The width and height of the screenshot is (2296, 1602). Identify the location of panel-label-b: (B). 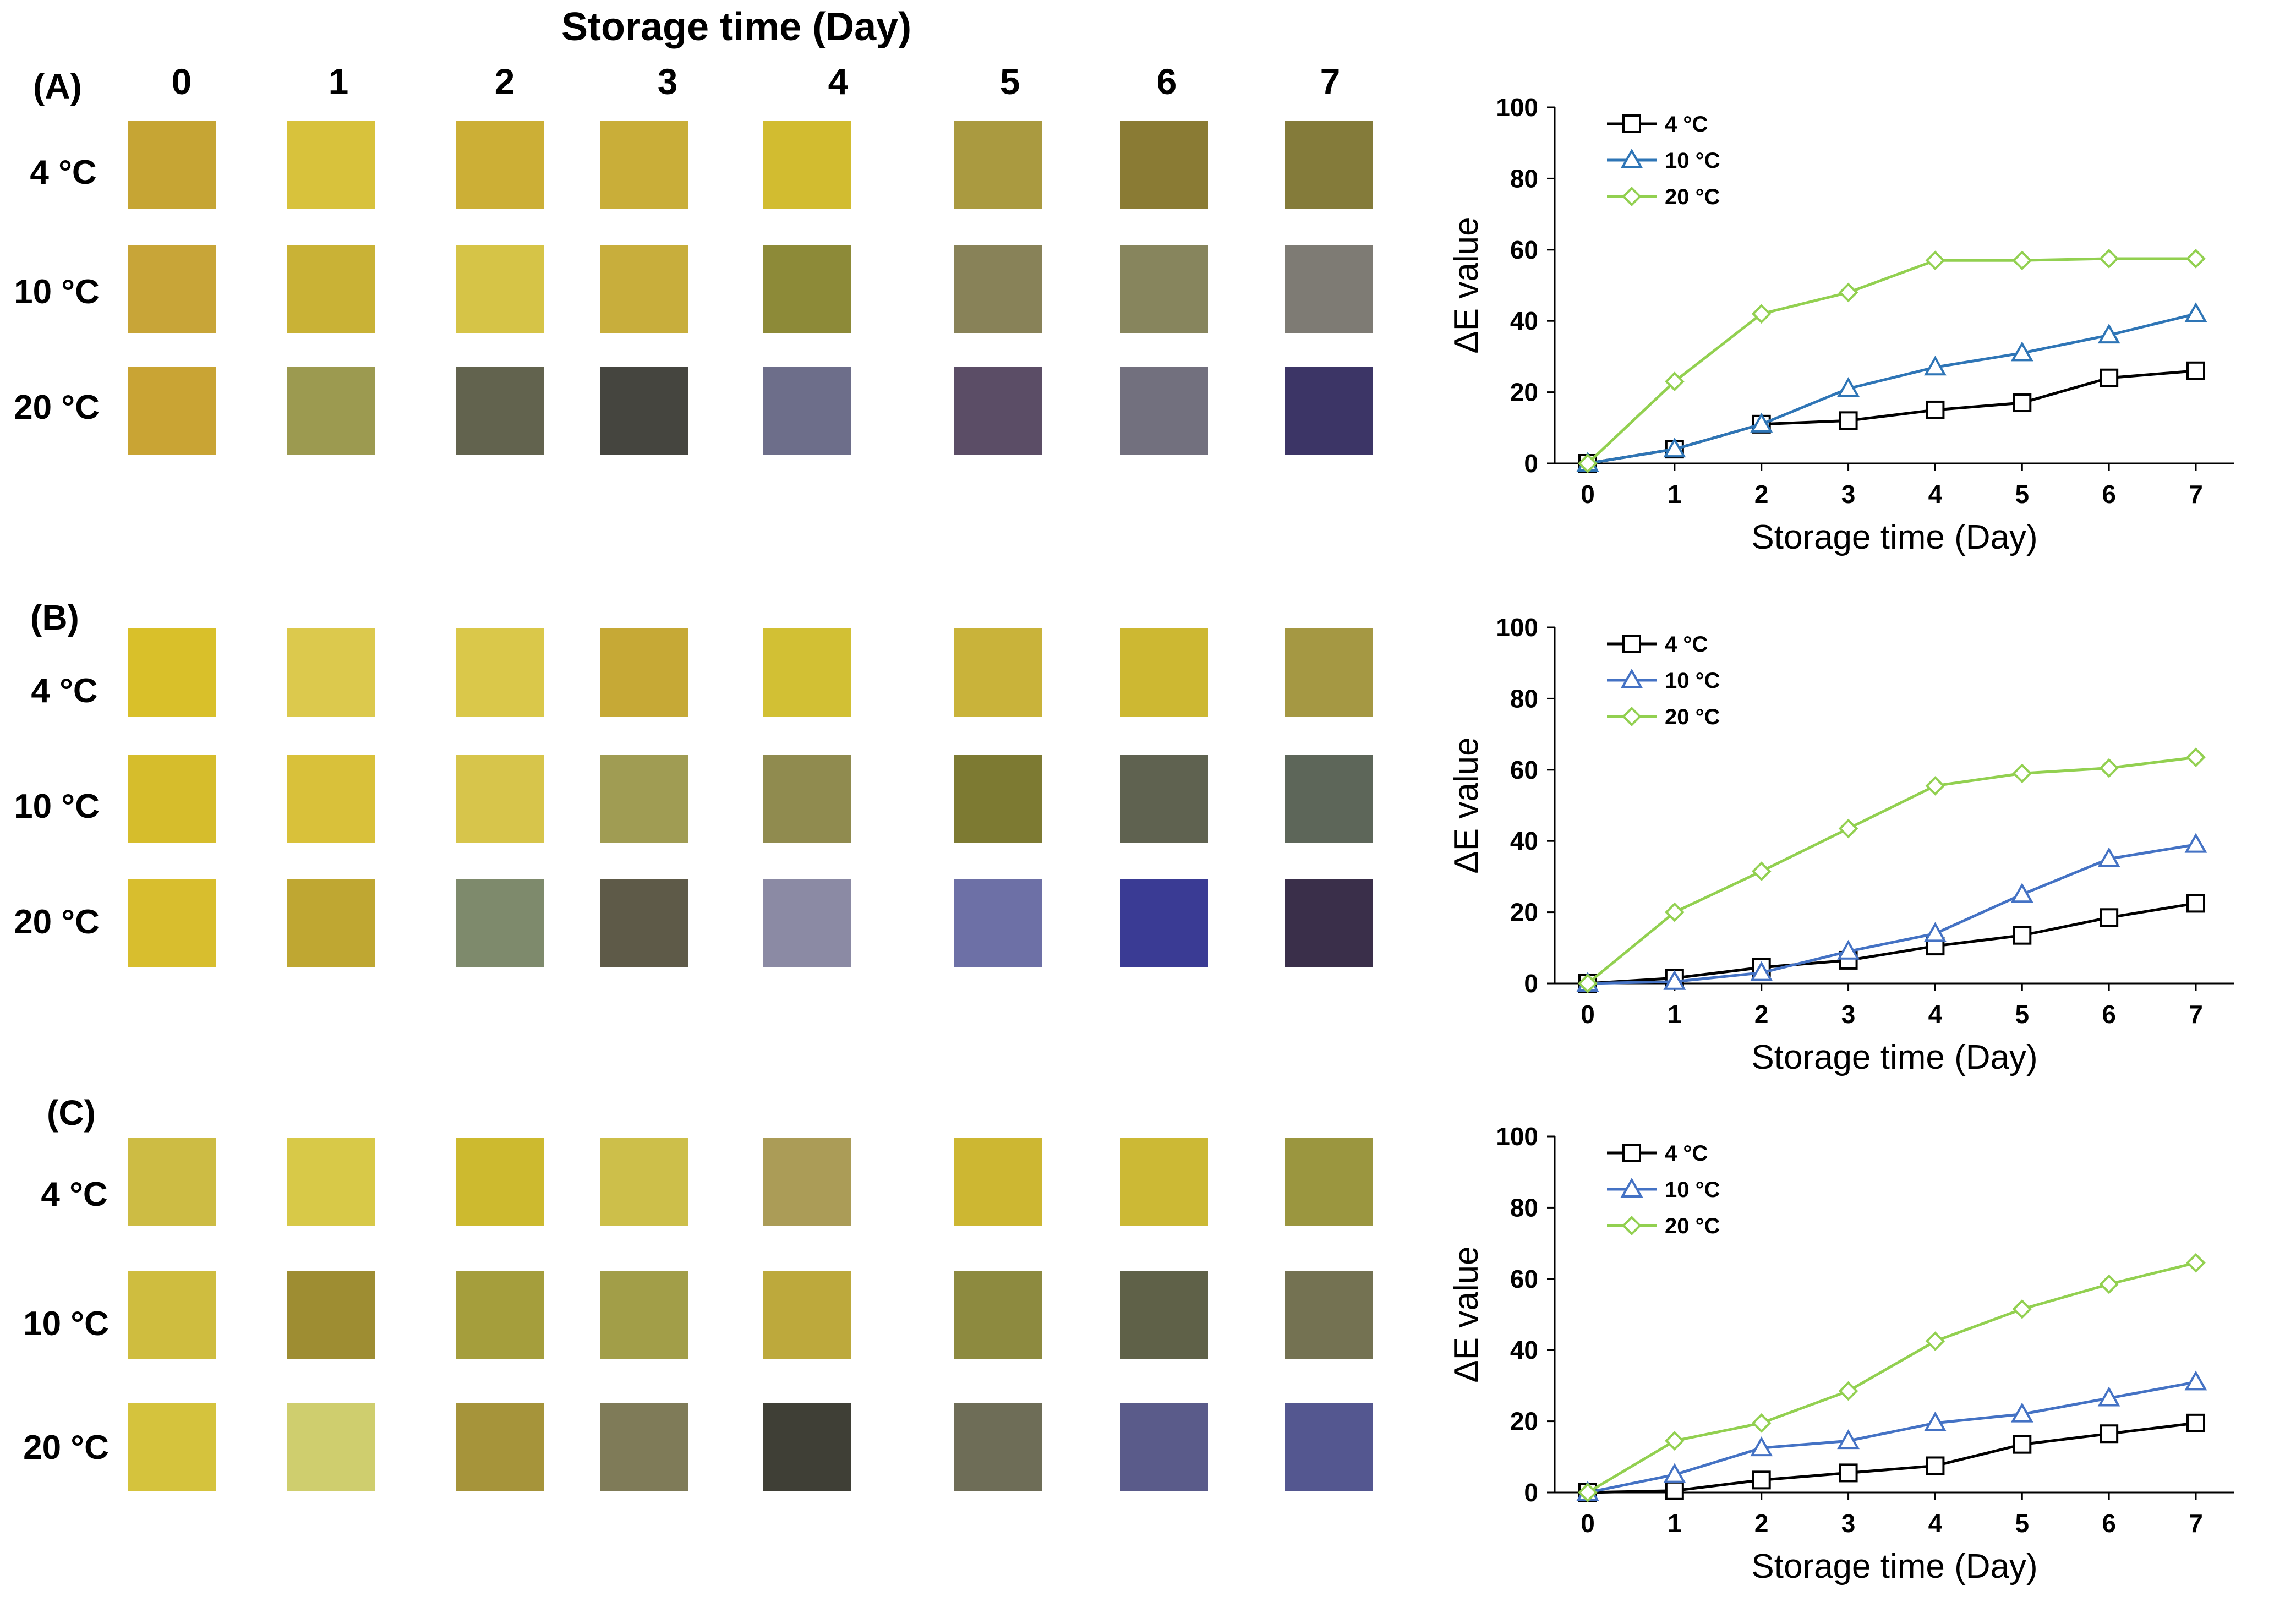
(54, 617).